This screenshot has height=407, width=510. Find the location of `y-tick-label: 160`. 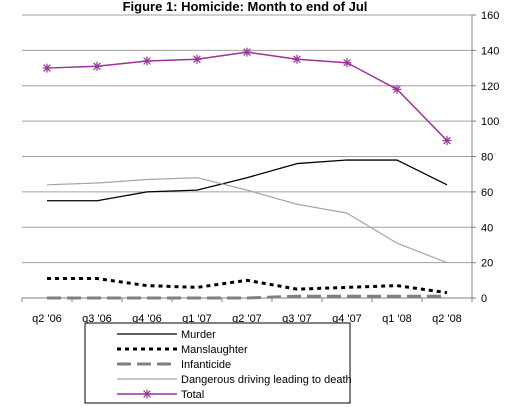

y-tick-label: 160 is located at coordinates (490, 16).